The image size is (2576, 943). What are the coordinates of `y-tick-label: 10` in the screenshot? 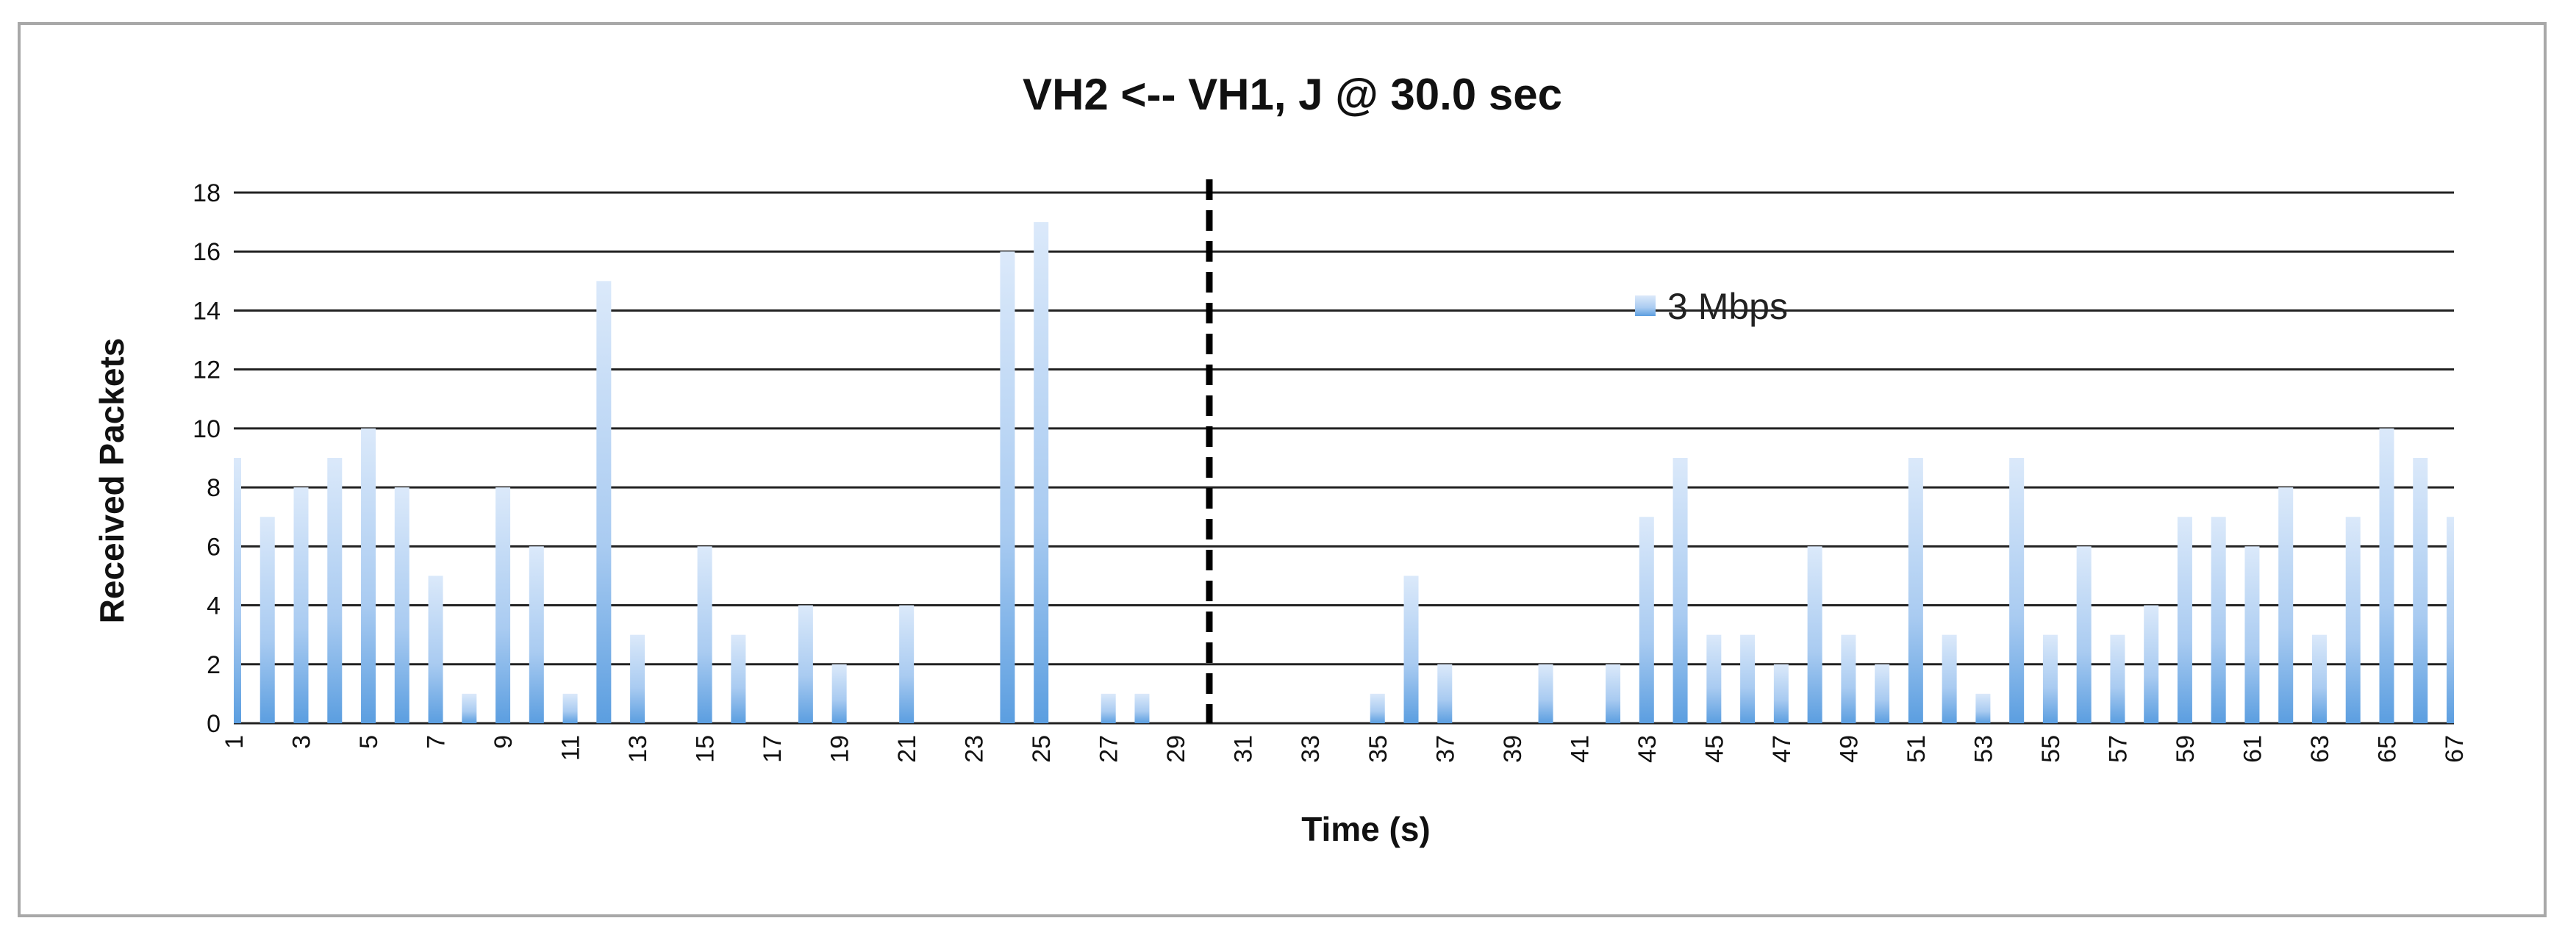 It's located at (207, 429).